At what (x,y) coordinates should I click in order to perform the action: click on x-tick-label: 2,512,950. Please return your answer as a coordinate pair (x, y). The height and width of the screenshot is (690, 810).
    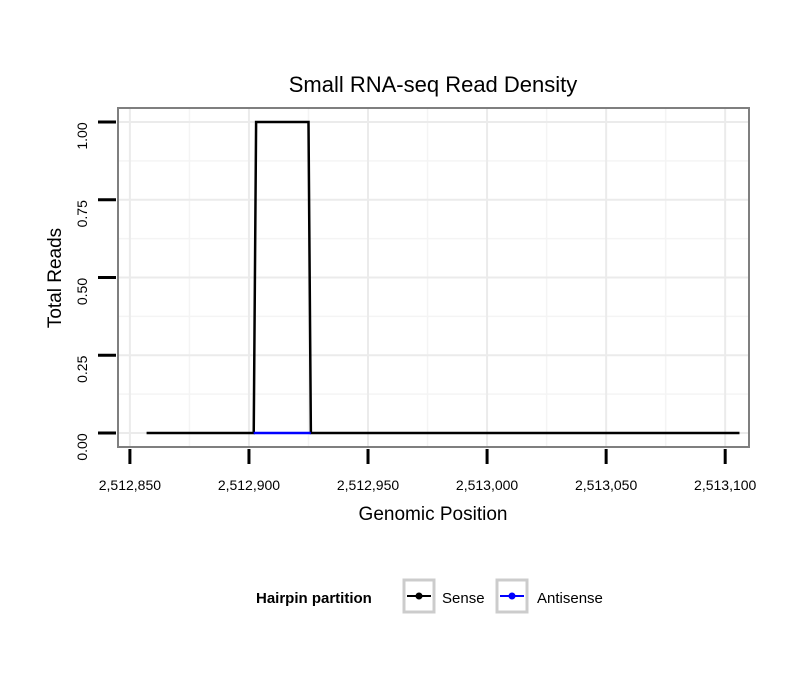
    Looking at the image, I should click on (368, 485).